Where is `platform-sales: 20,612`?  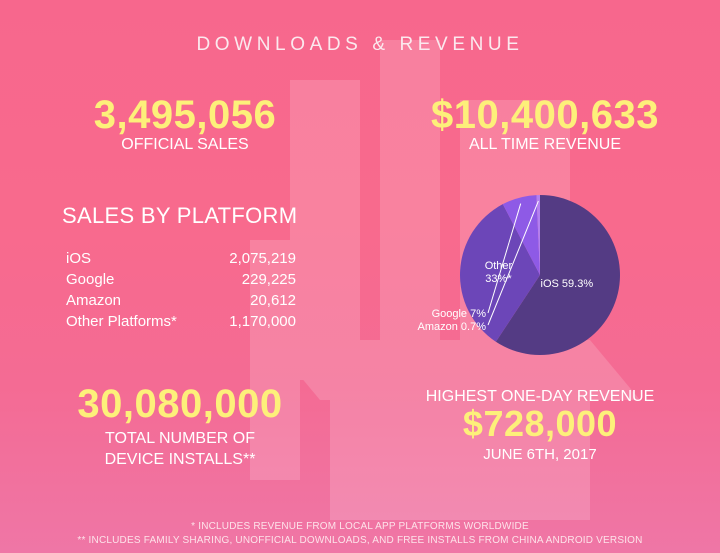
platform-sales: 20,612 is located at coordinates (273, 300).